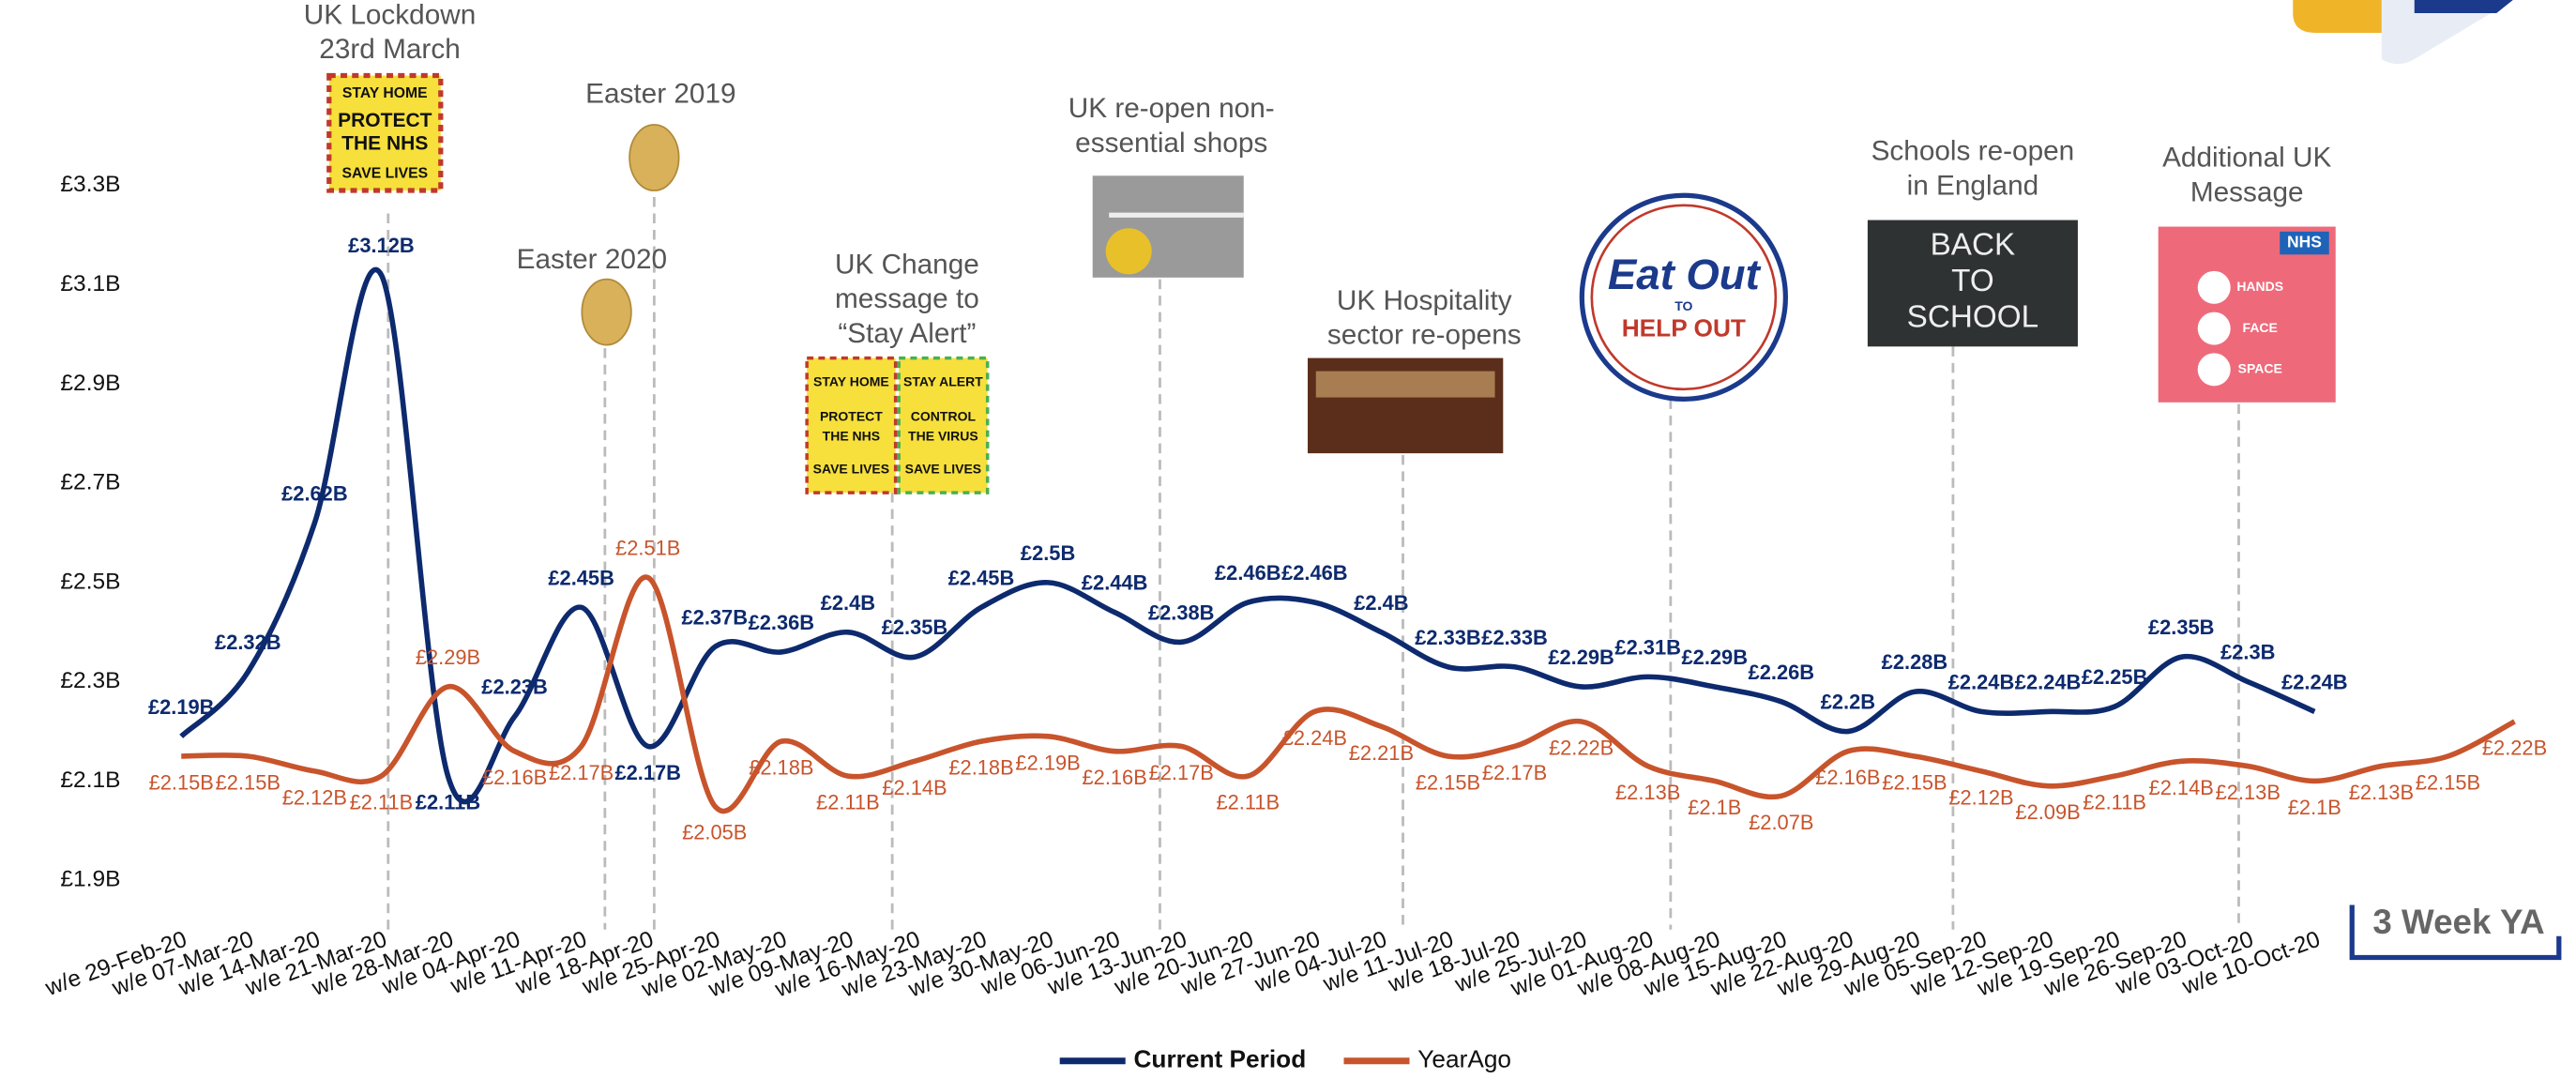 This screenshot has width=2576, height=1079. Describe the element at coordinates (1048, 553) in the screenshot. I see `data-label: £2.5B` at that location.